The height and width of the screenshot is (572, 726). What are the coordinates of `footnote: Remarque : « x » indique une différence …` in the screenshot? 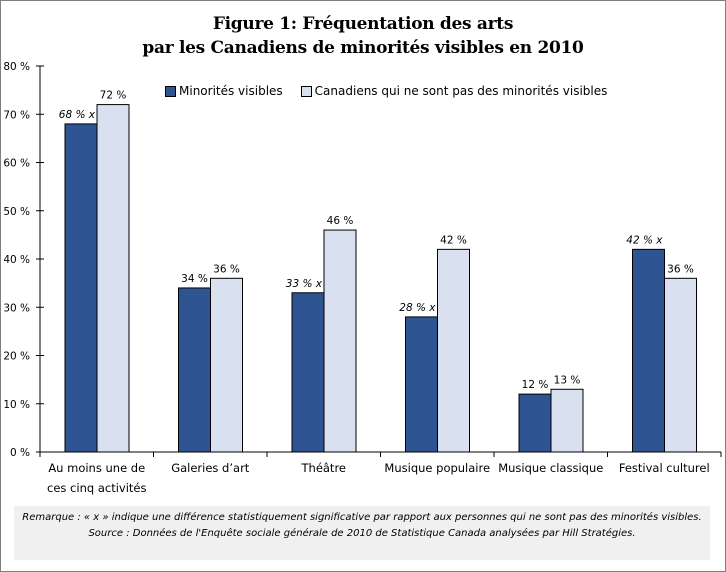 It's located at (362, 533).